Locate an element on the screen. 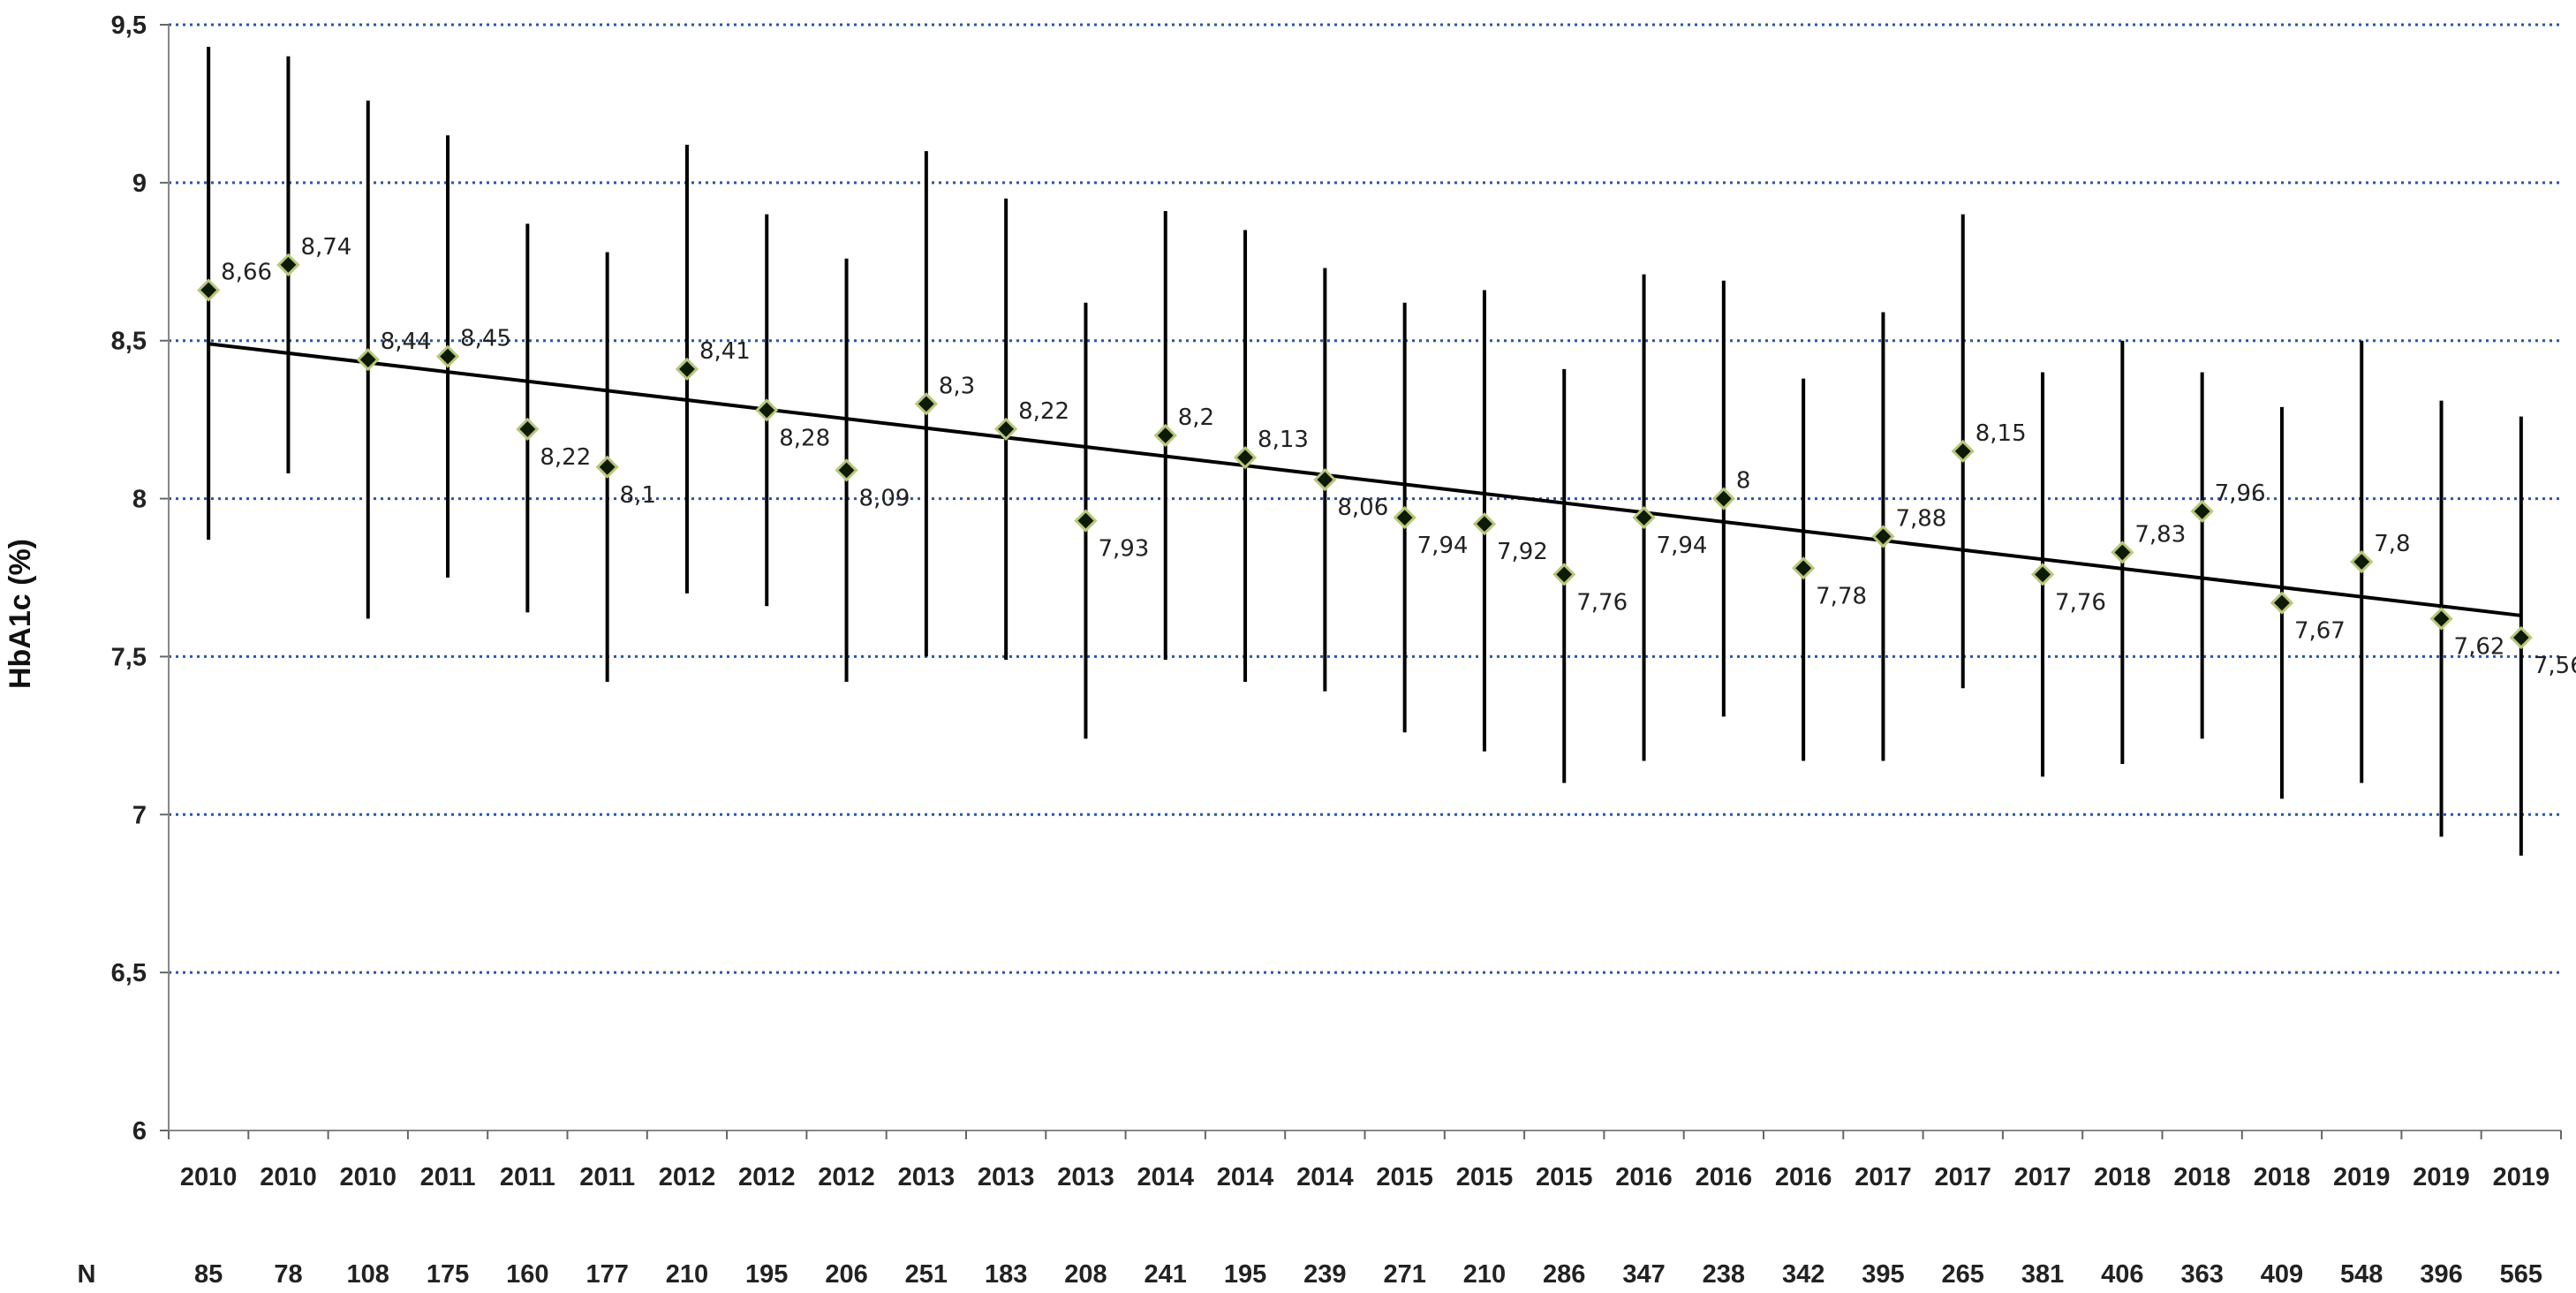 The height and width of the screenshot is (1293, 2576). data-label: 8,28 is located at coordinates (804, 438).